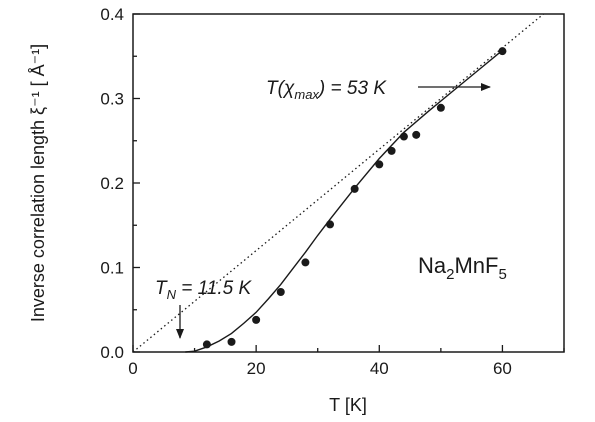 The height and width of the screenshot is (422, 595). Describe the element at coordinates (502, 368) in the screenshot. I see `x-tick-label: 60` at that location.